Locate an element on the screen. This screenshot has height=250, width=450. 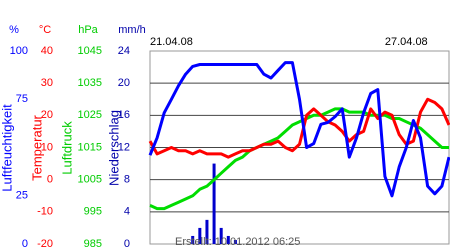
y-tick-label: 1025 is located at coordinates (90, 115).